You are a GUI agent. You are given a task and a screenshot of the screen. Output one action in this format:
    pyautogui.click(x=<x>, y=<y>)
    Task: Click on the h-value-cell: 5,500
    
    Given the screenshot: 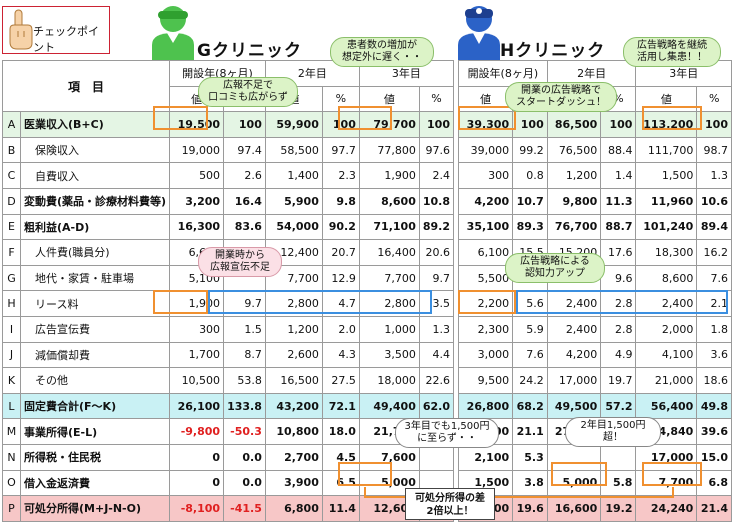 What is the action you would take?
    pyautogui.click(x=485, y=278)
    